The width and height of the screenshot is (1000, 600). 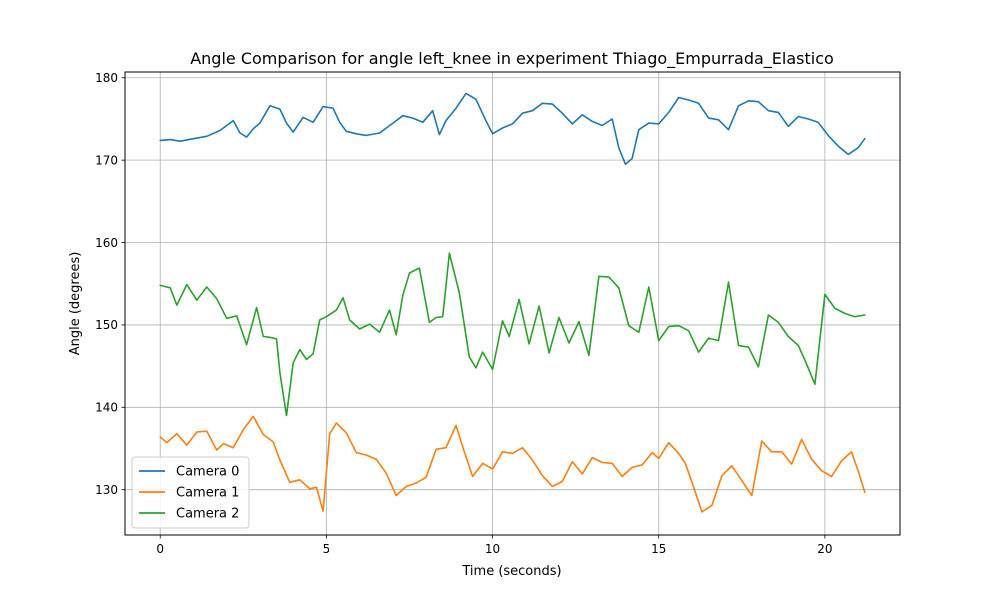 What do you see at coordinates (511, 571) in the screenshot?
I see `x-axis-label: Time (seconds)` at bounding box center [511, 571].